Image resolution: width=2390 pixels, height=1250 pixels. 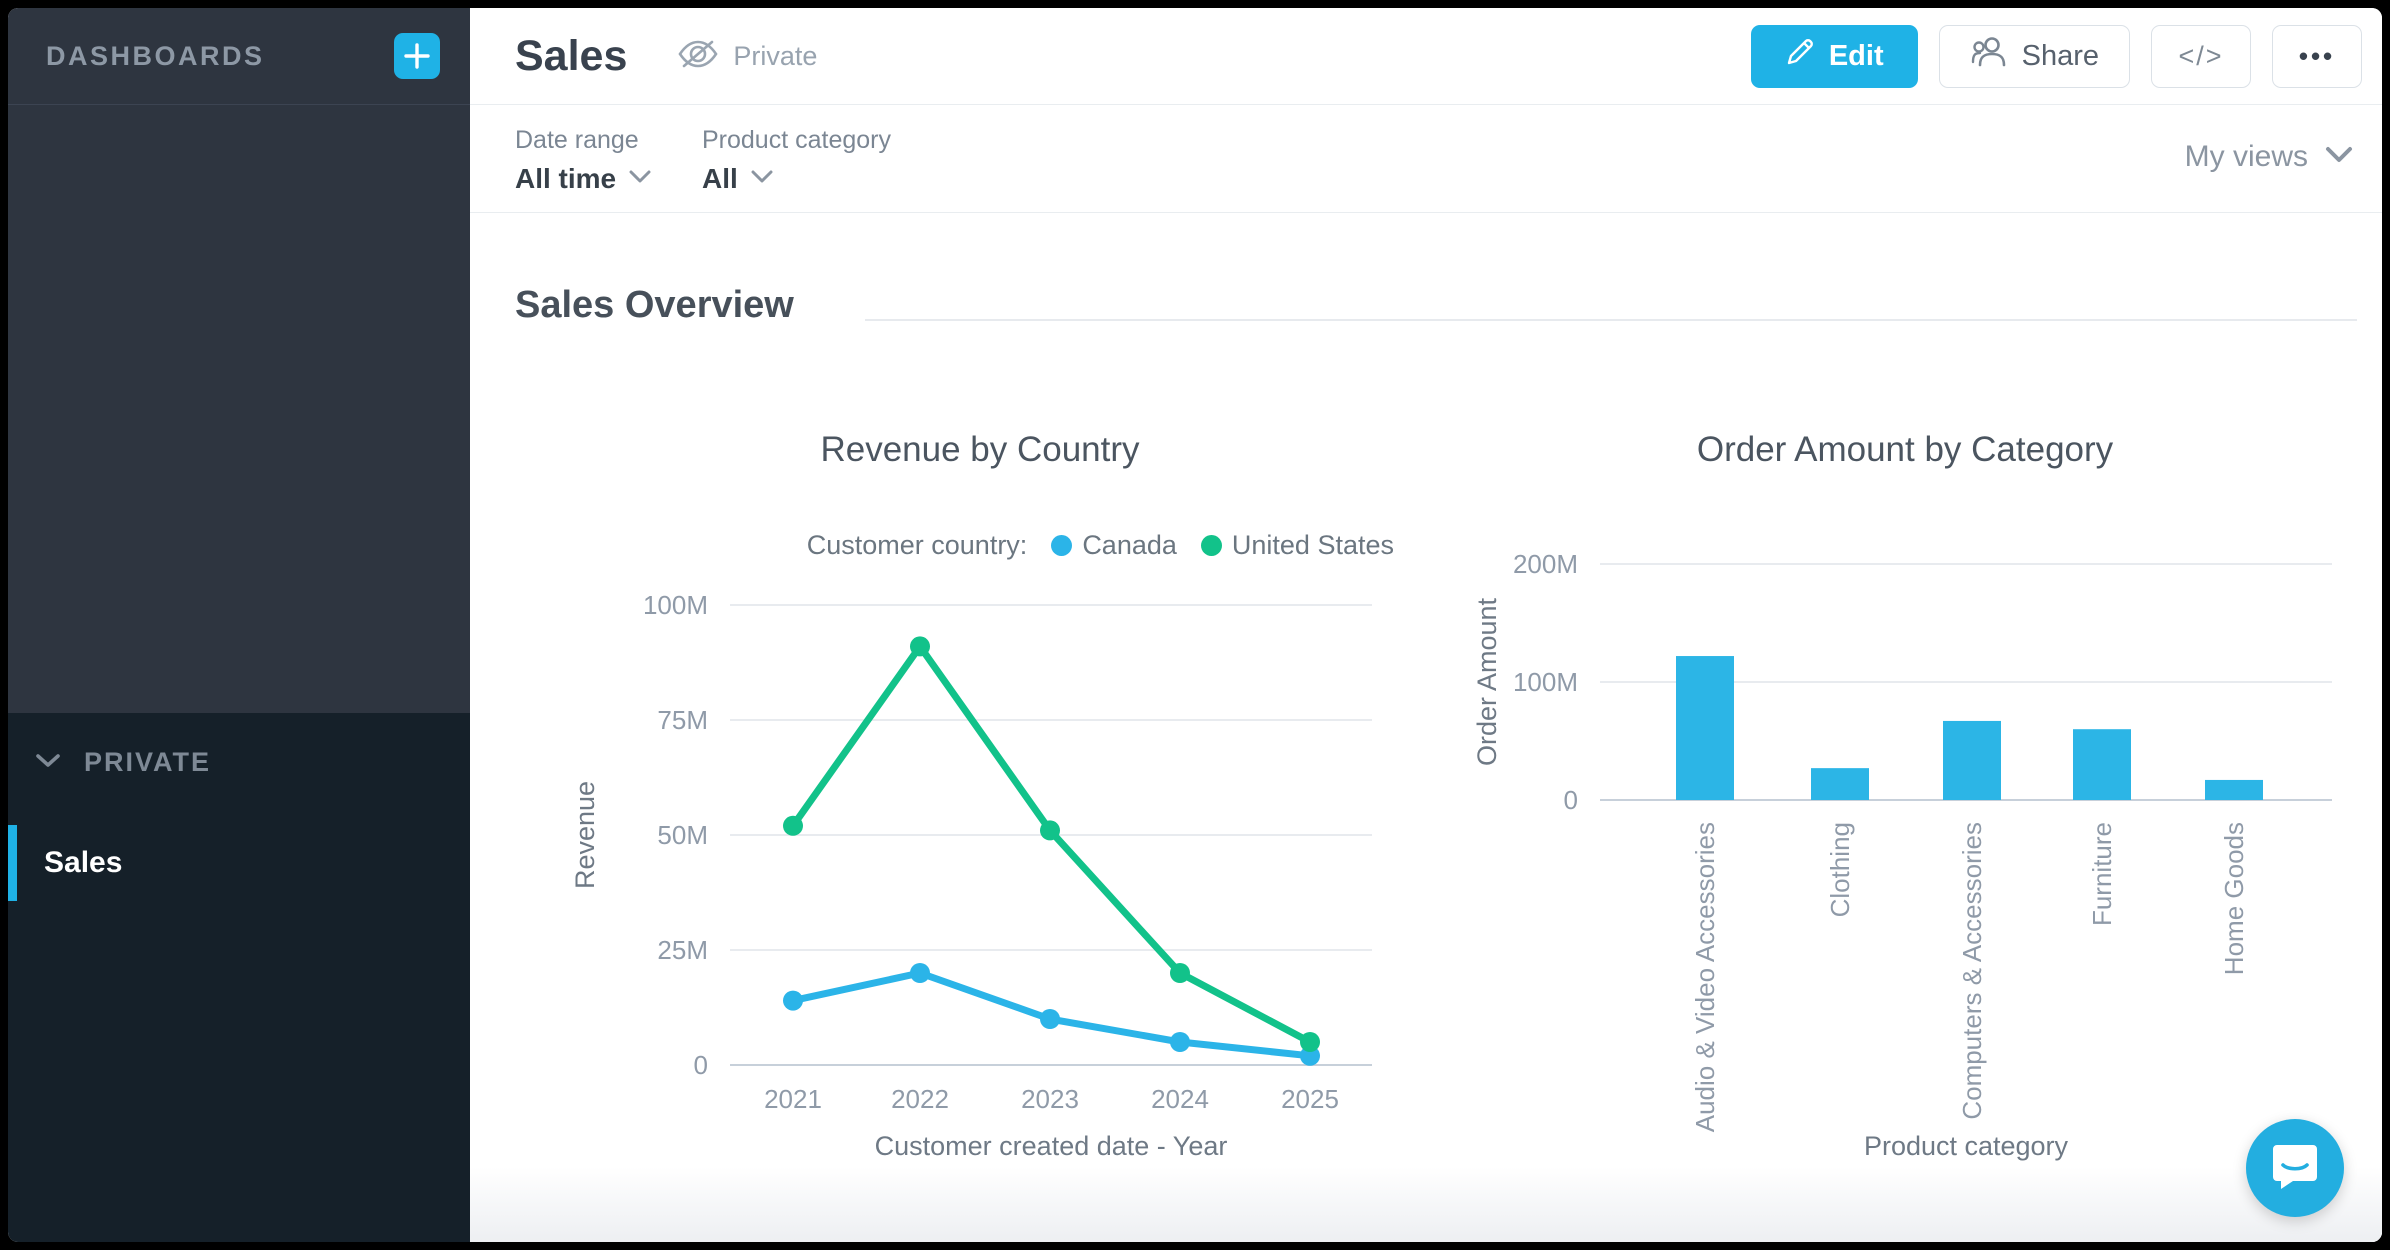 What do you see at coordinates (1487, 681) in the screenshot?
I see `y-axis-title: Order Amount` at bounding box center [1487, 681].